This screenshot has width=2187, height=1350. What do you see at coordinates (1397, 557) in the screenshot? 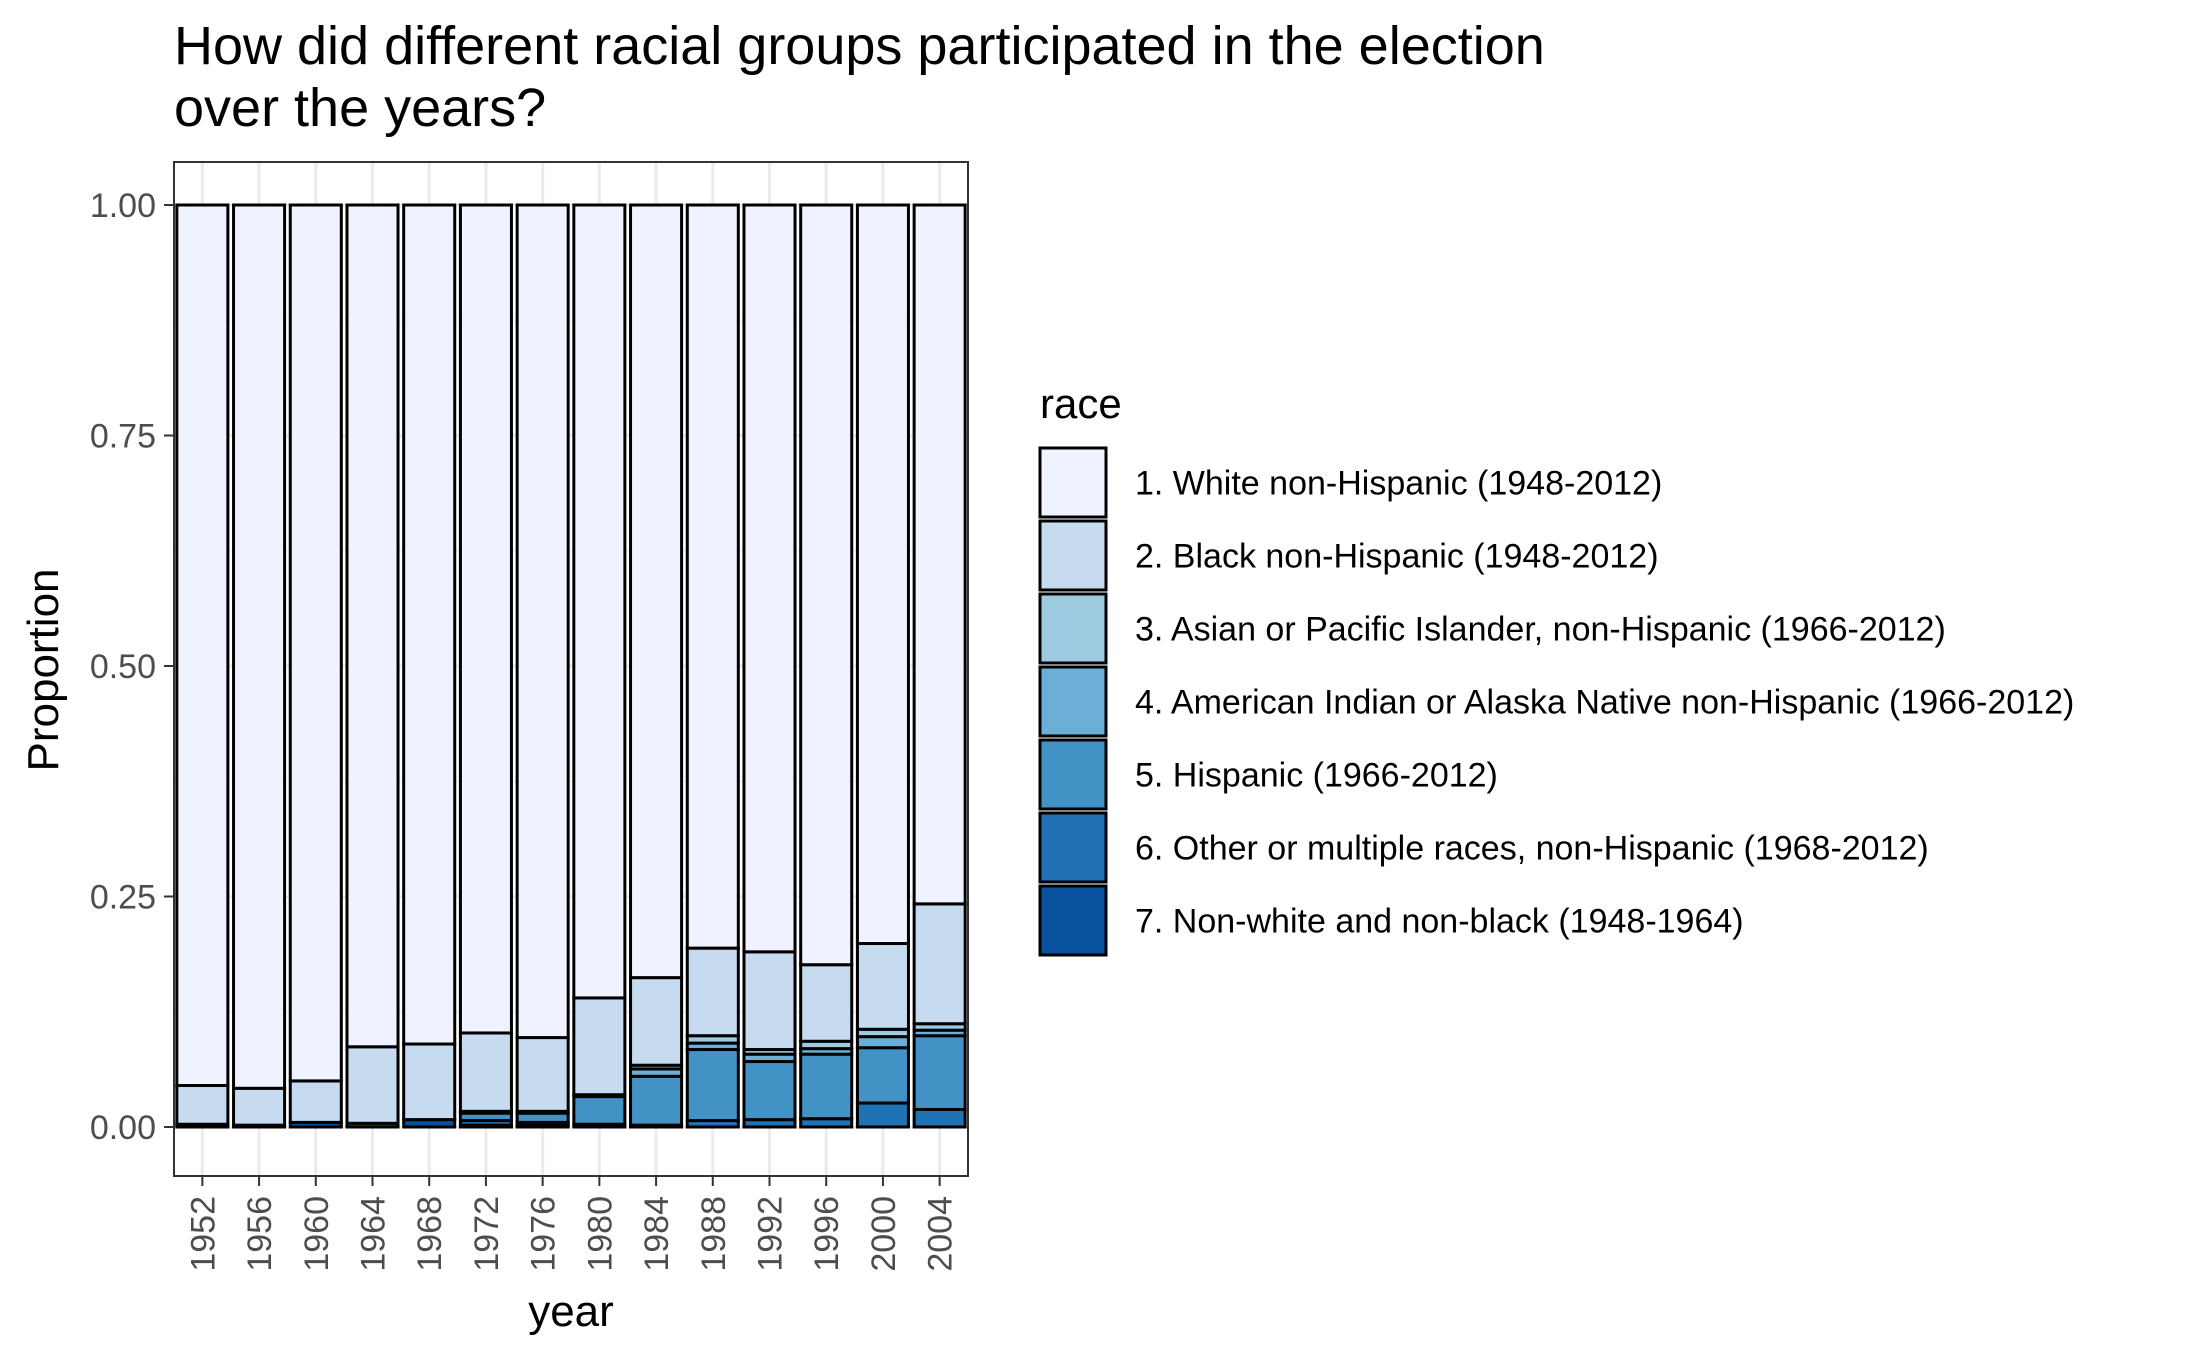
I see `legend-label: 2. Black non-Hispanic (1948-2012)` at bounding box center [1397, 557].